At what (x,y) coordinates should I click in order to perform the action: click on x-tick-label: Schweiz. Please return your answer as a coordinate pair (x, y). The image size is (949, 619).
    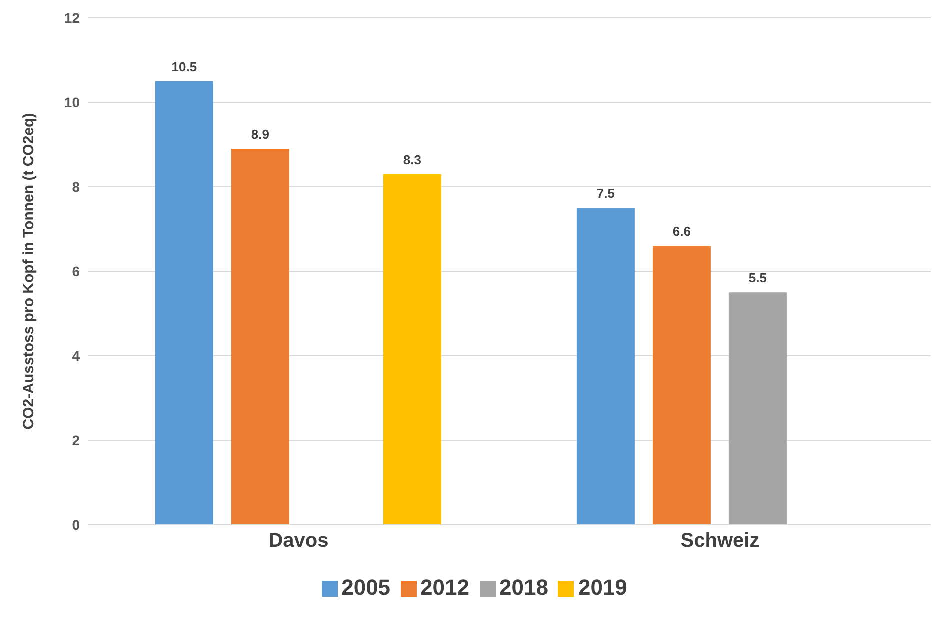
    Looking at the image, I should click on (720, 541).